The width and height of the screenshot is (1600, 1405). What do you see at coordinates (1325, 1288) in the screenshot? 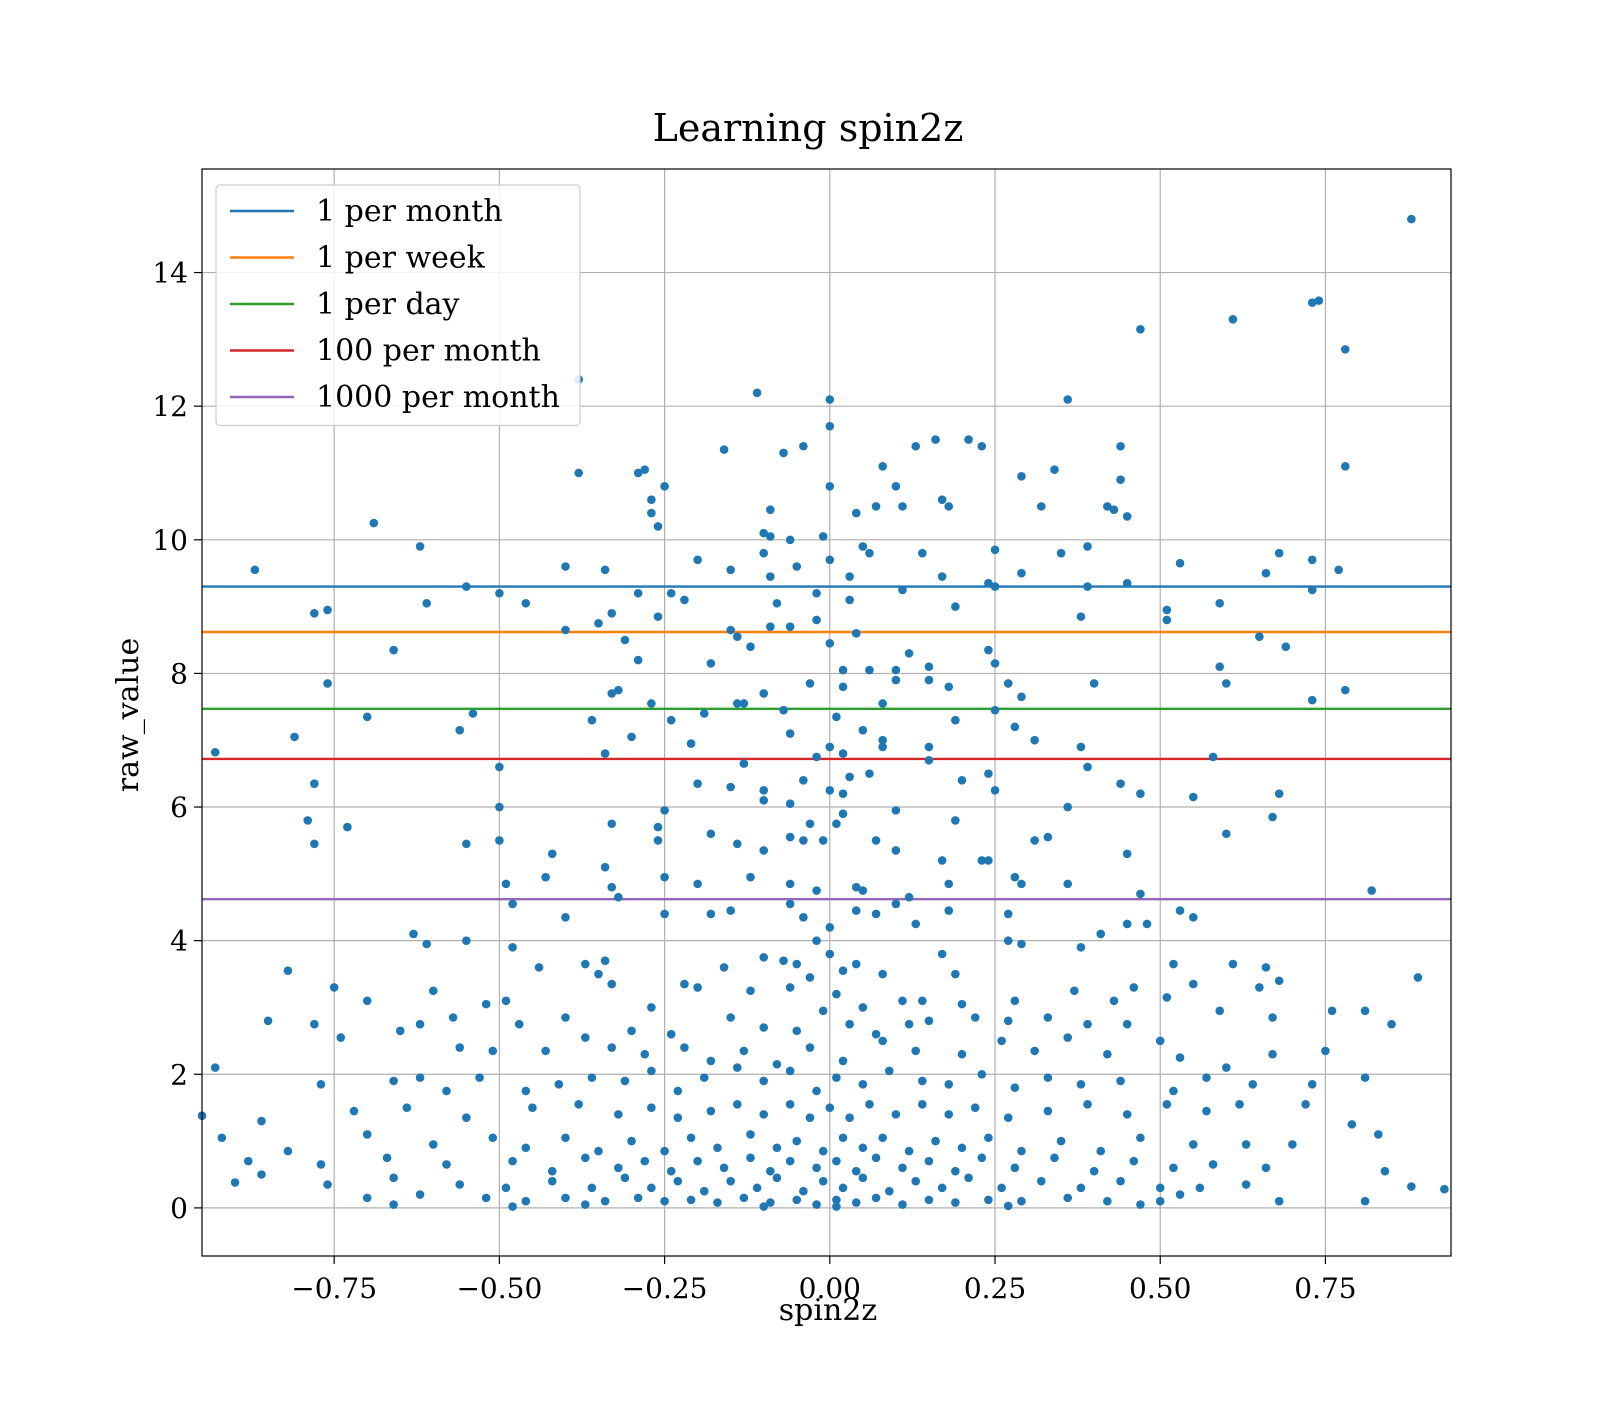
I see `x-tick-label: 0.75` at bounding box center [1325, 1288].